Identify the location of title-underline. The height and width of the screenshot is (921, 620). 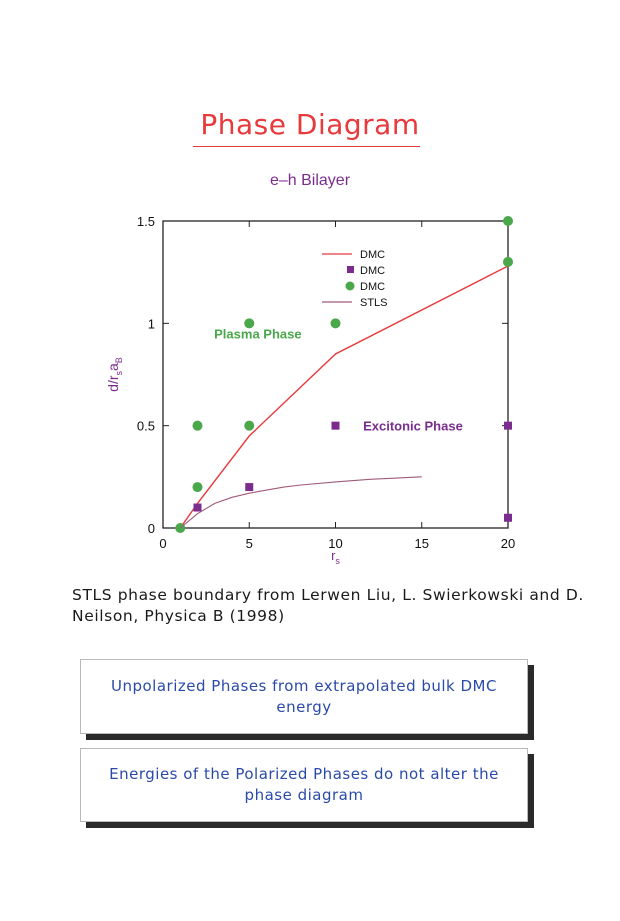
(306, 146).